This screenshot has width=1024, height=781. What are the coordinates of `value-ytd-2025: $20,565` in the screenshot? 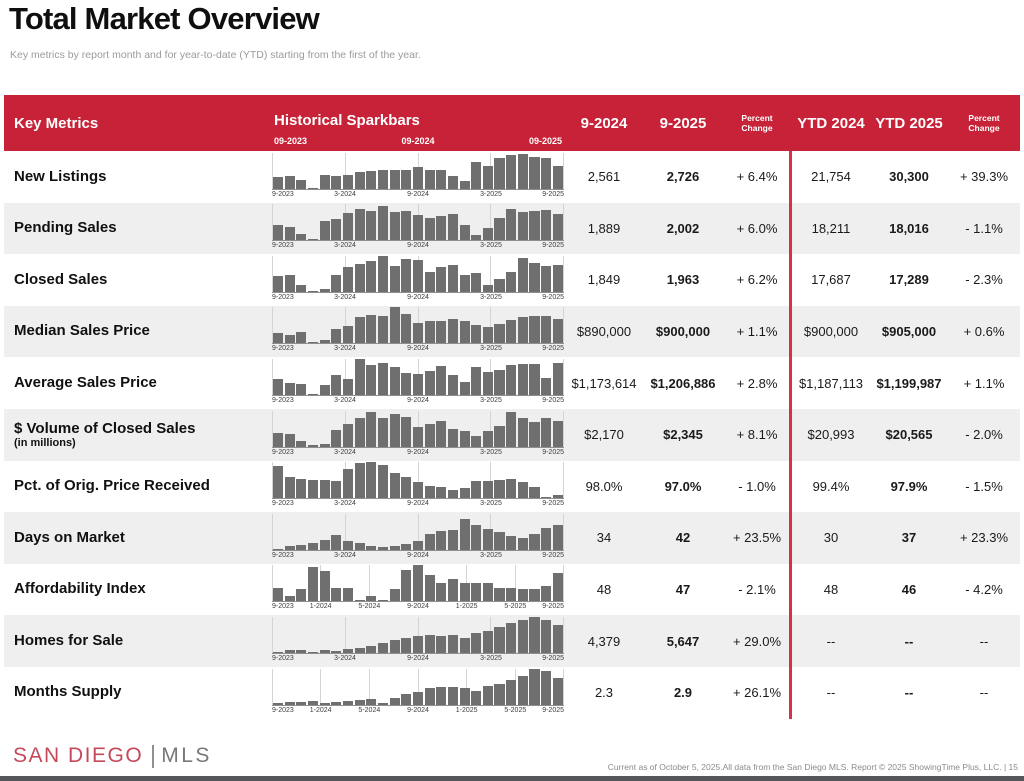 It's located at (909, 435).